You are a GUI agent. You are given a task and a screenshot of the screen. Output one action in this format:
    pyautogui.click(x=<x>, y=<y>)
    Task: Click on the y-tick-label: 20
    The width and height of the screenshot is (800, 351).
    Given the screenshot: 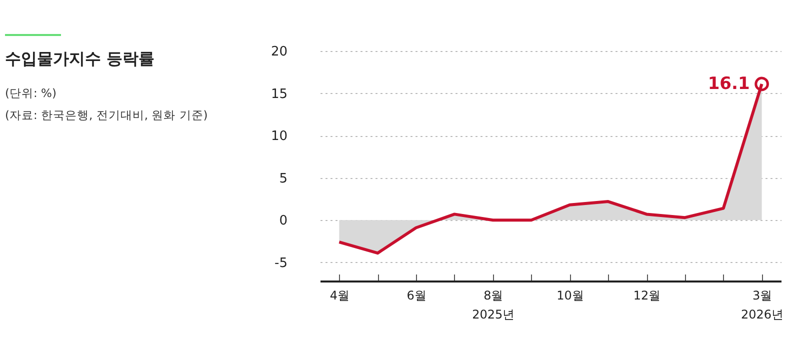 What is the action you would take?
    pyautogui.click(x=279, y=52)
    